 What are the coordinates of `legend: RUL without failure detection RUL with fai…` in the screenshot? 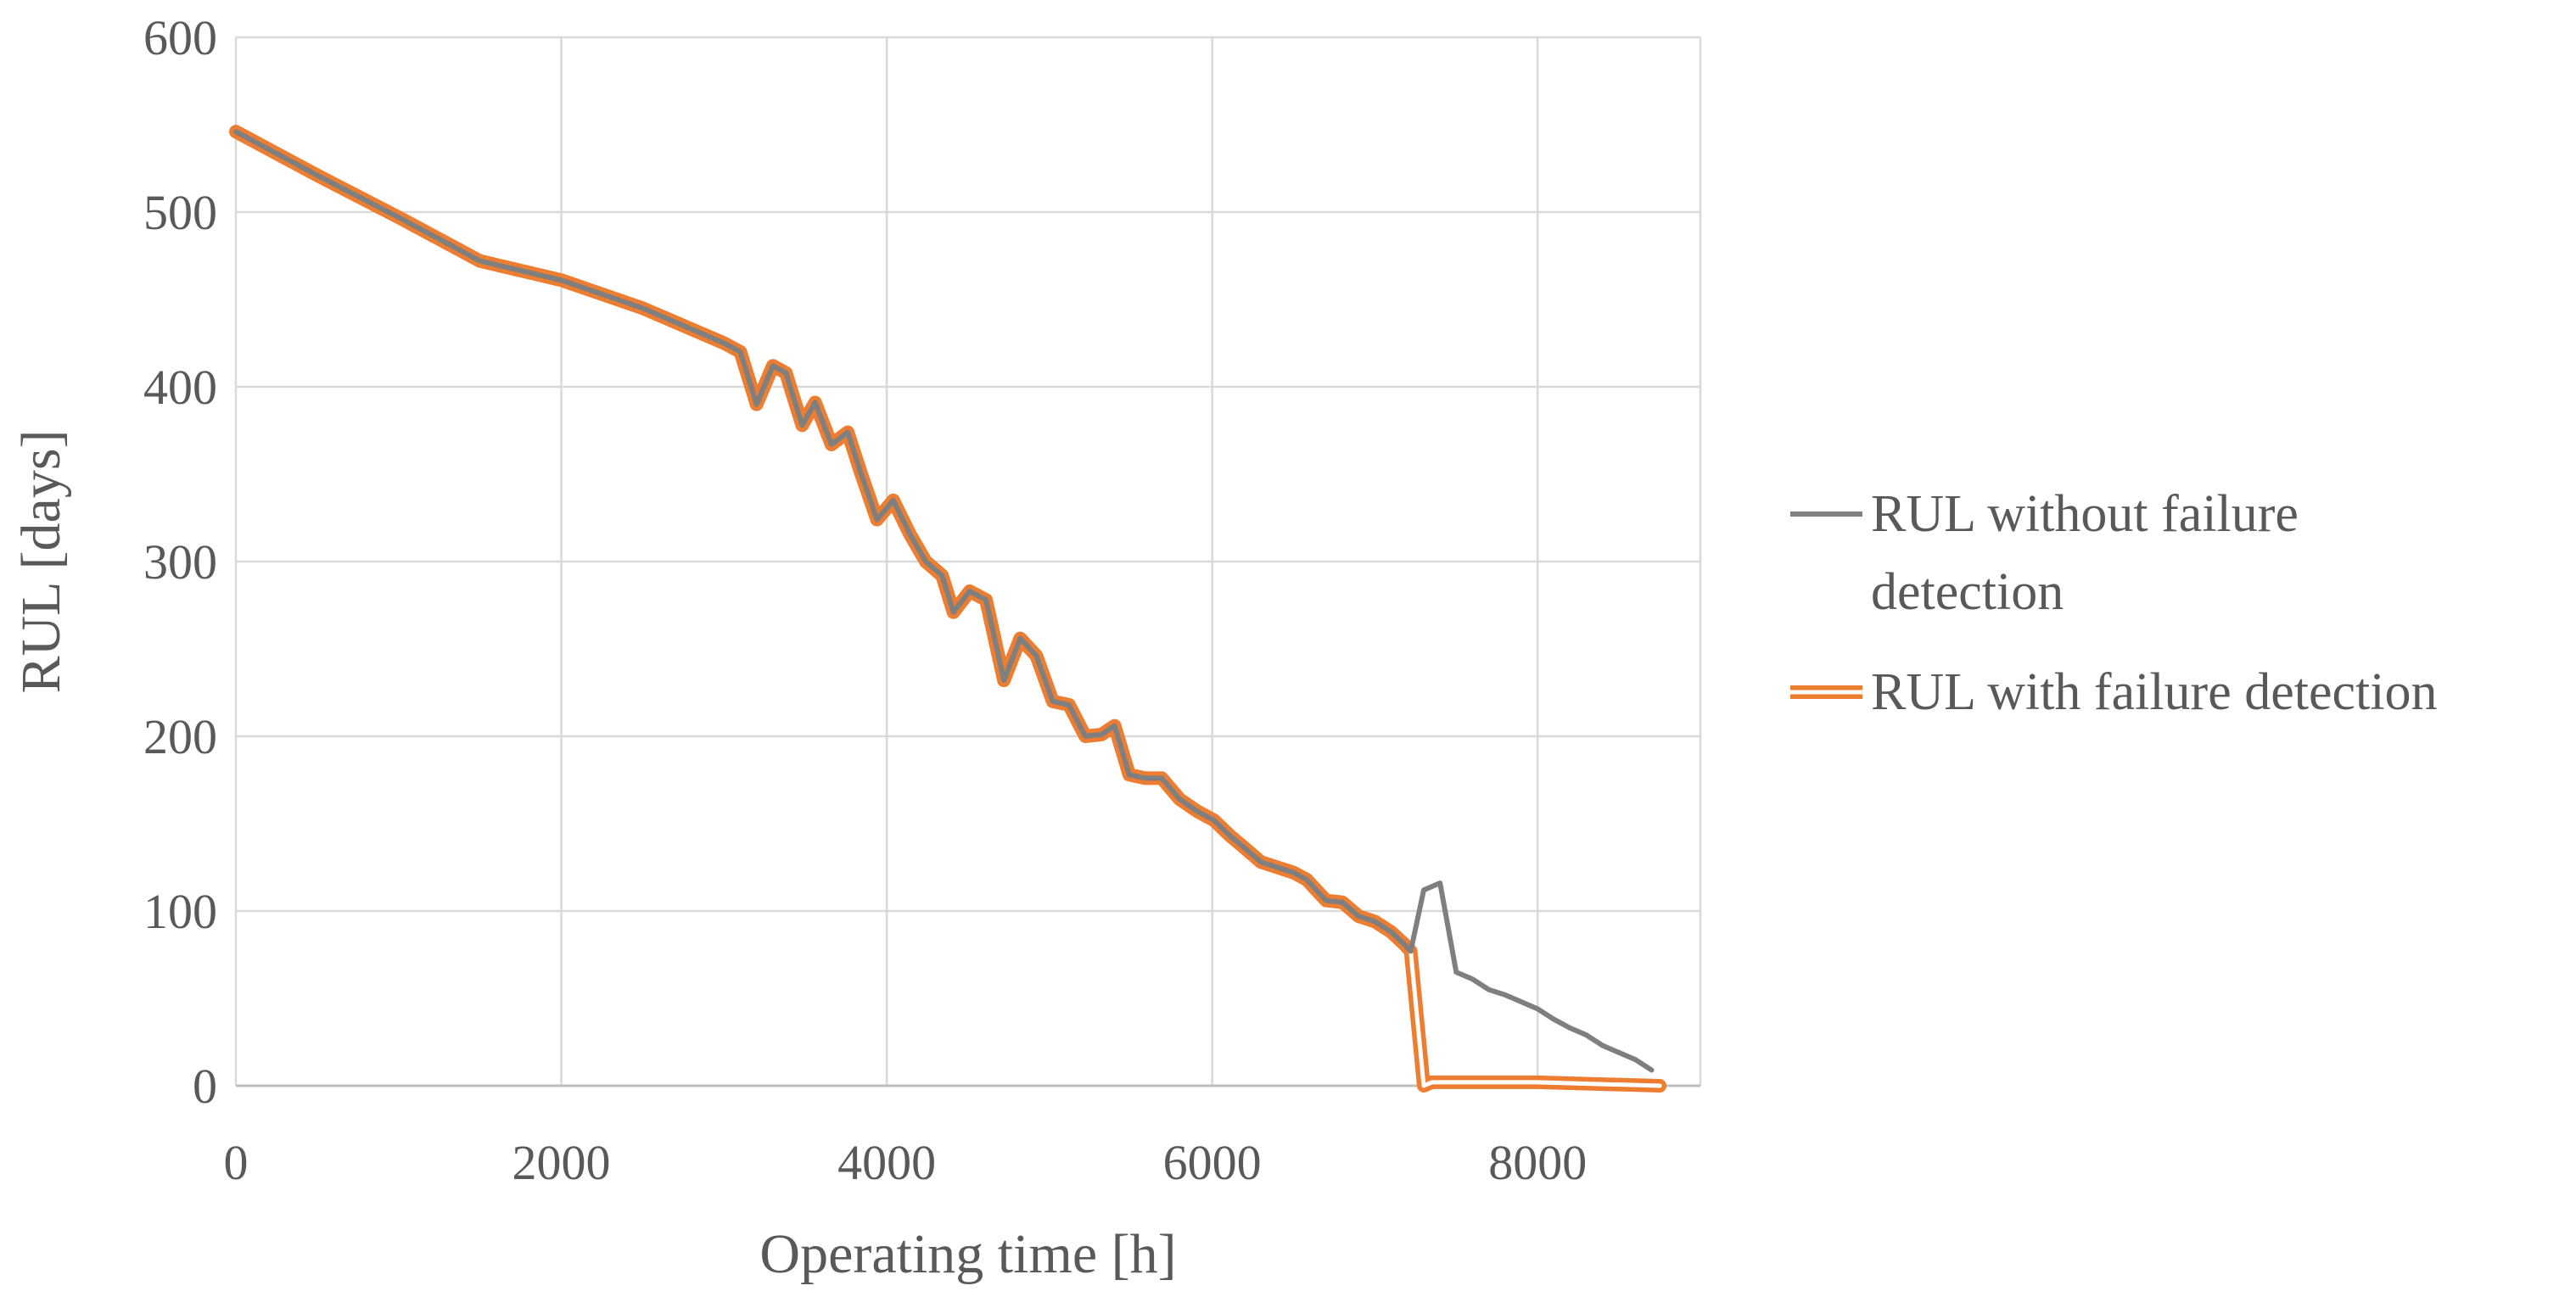 It's located at (2113, 603).